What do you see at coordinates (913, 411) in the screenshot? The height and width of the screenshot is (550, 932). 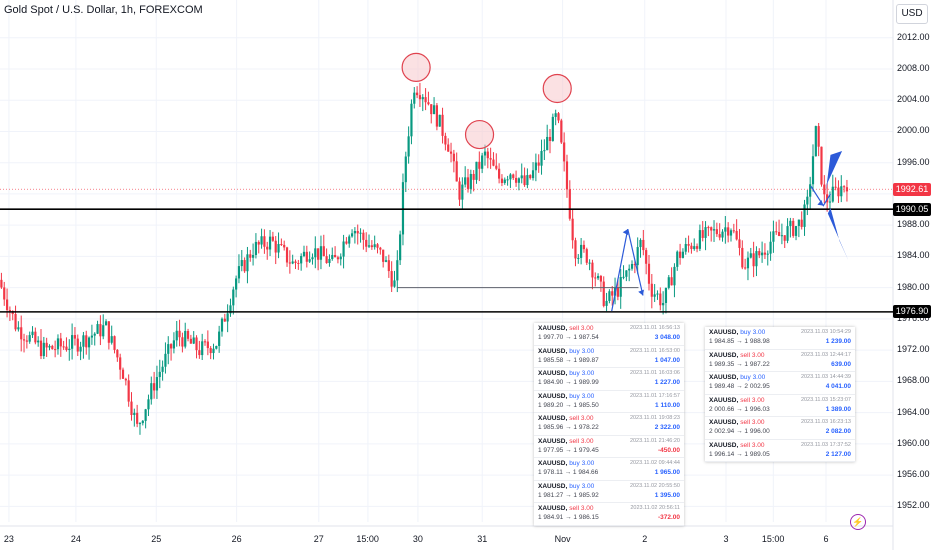 I see `y-tick-label: 1964.00` at bounding box center [913, 411].